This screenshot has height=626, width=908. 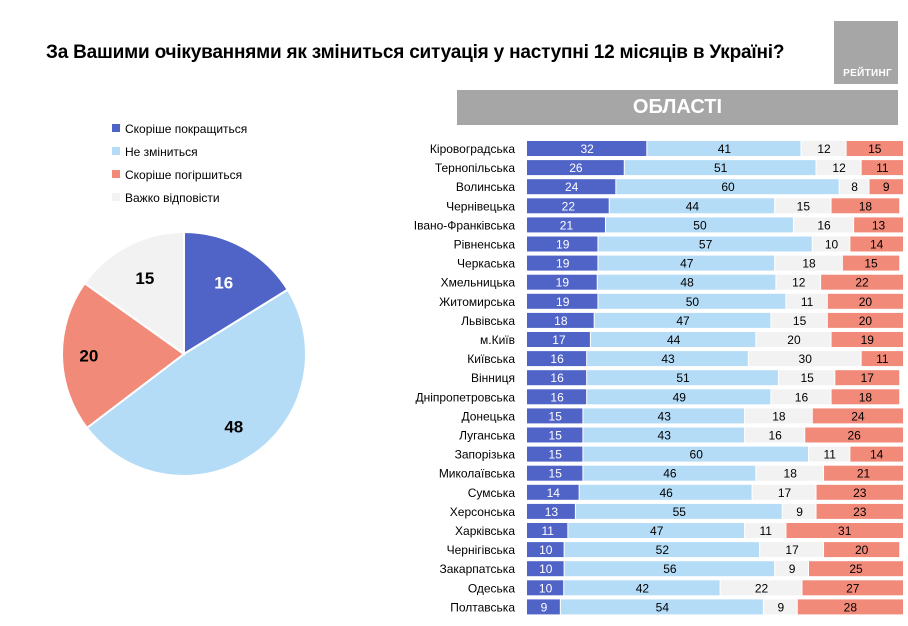 I want to click on row-label: Донецька, so click(x=488, y=416).